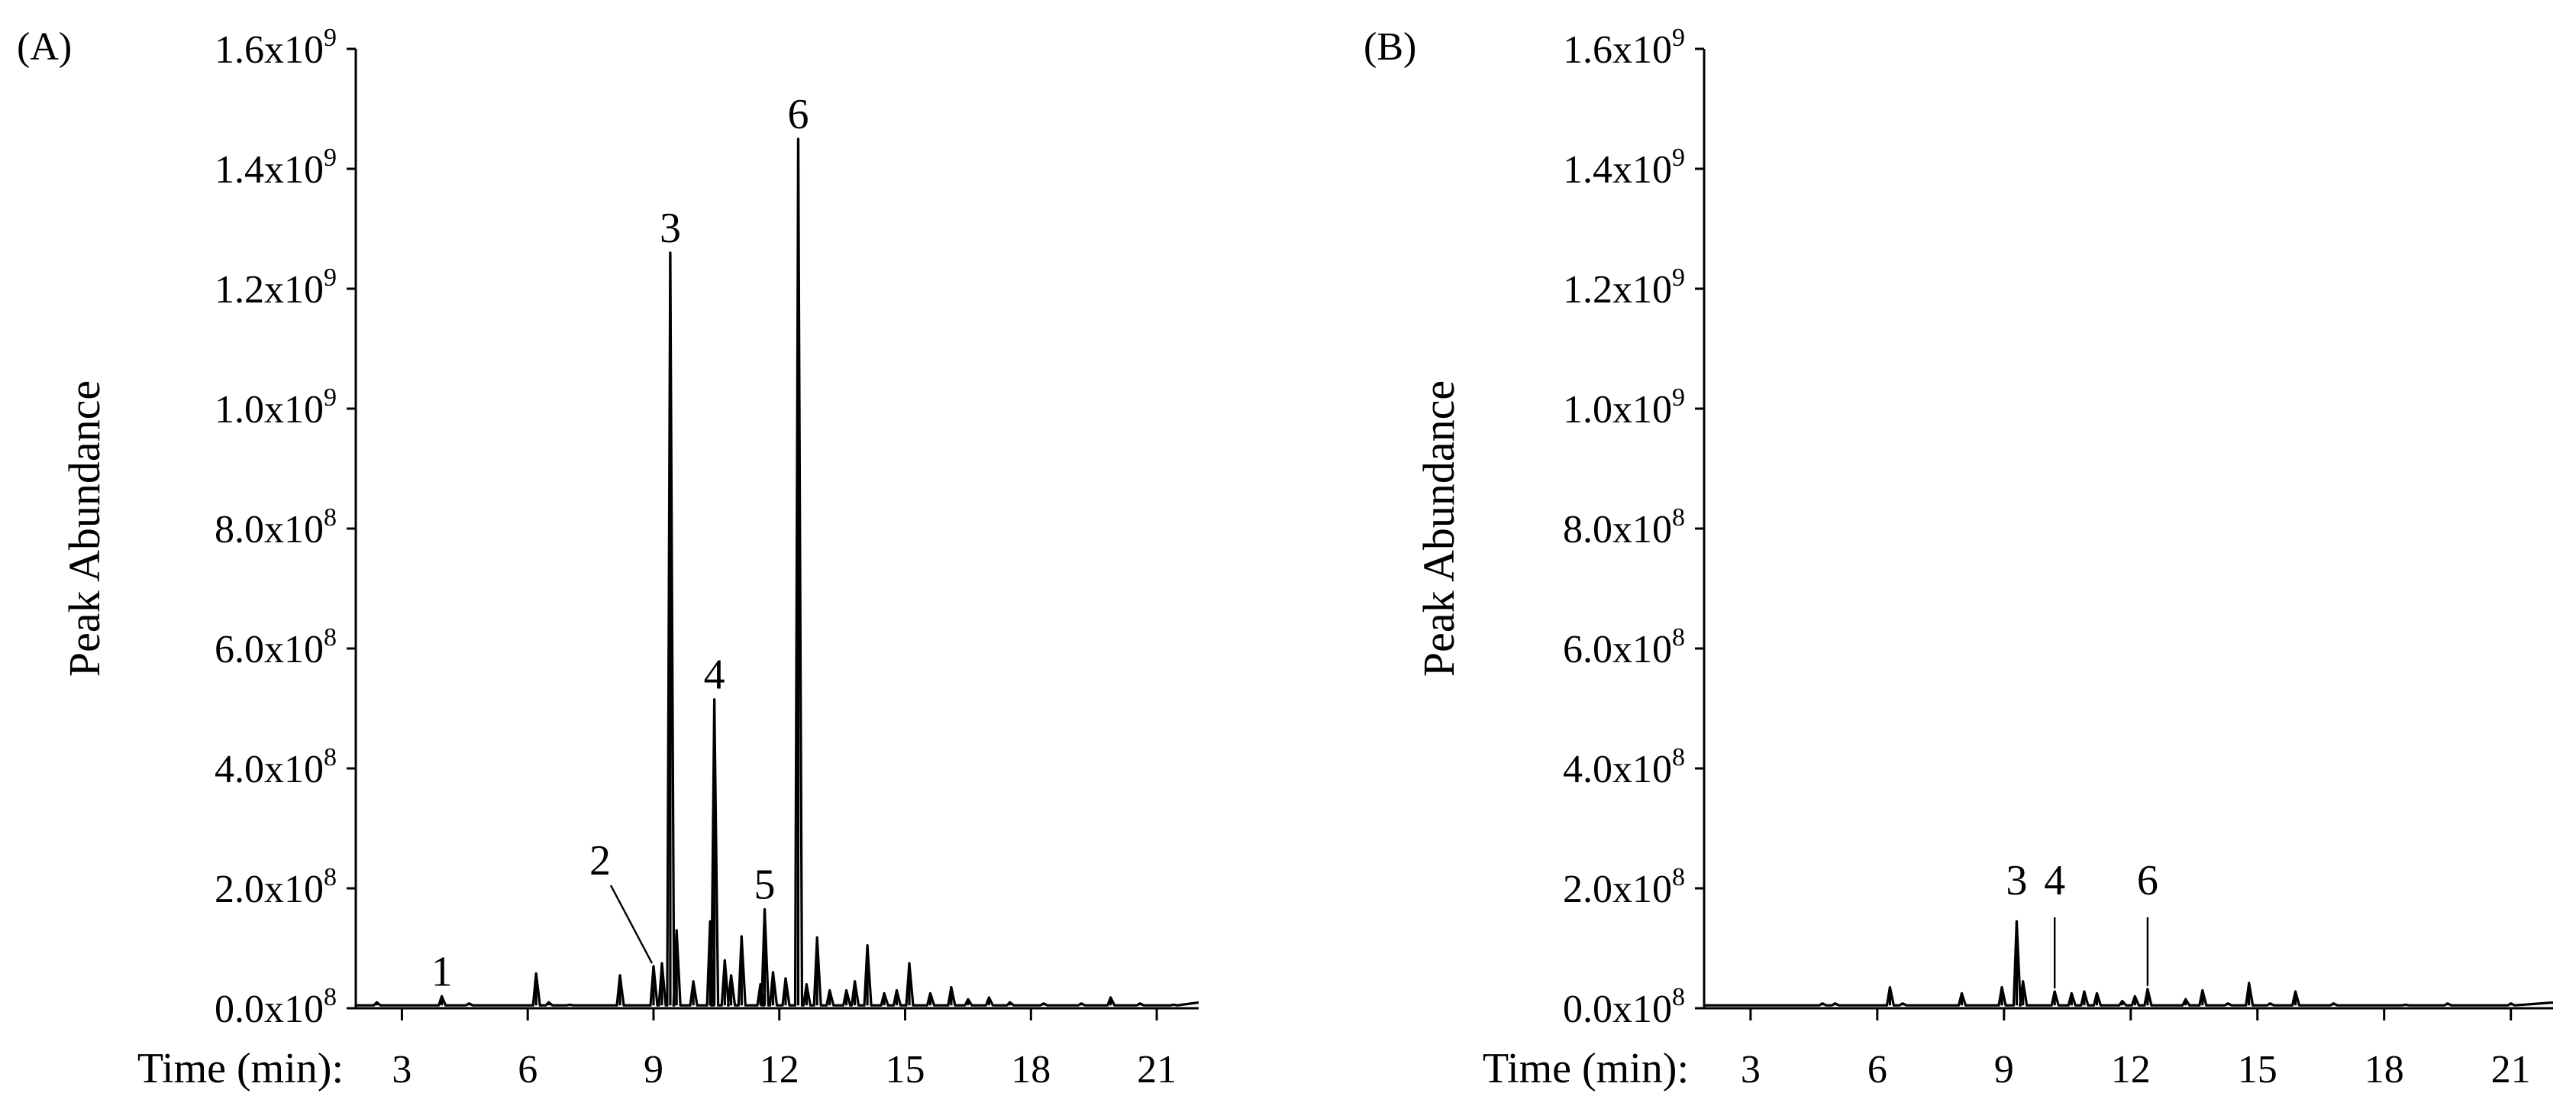 The height and width of the screenshot is (1119, 2576). I want to click on chromatogram-trace, so click(2129, 963).